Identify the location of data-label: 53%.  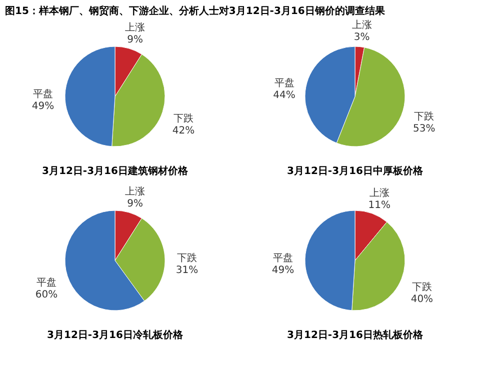
(424, 129).